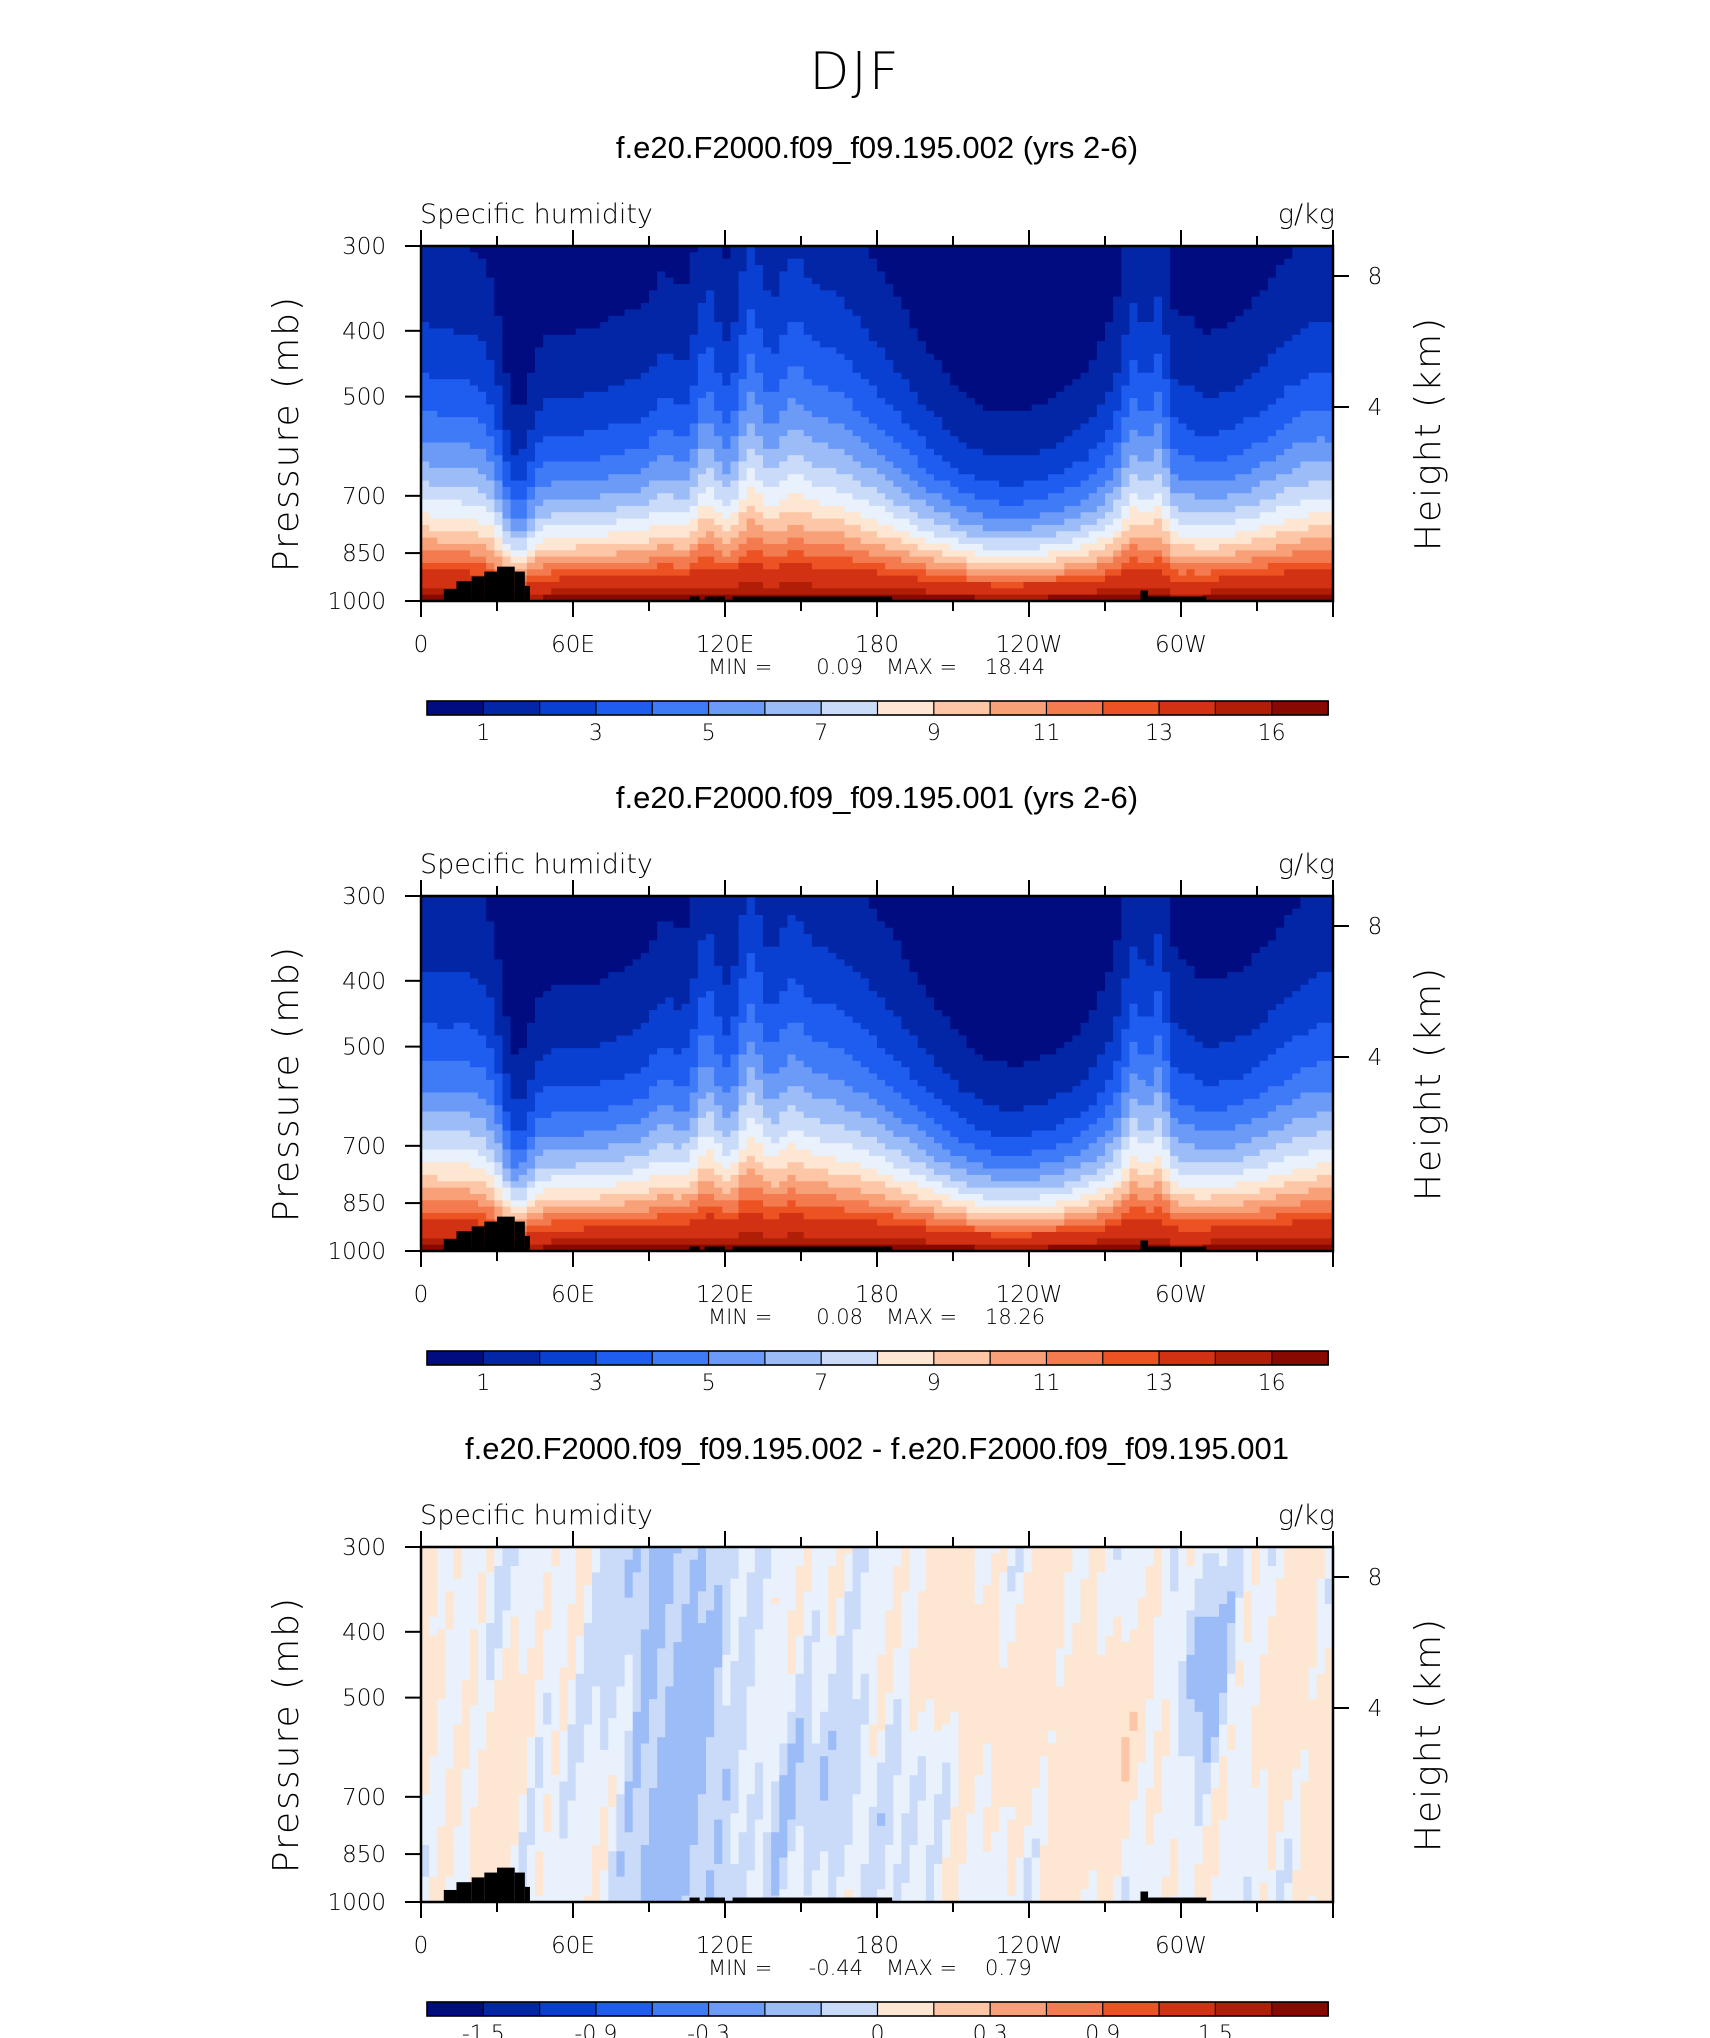 Image resolution: width=1710 pixels, height=2038 pixels. What do you see at coordinates (1272, 733) in the screenshot?
I see `colorbar-label: 16` at bounding box center [1272, 733].